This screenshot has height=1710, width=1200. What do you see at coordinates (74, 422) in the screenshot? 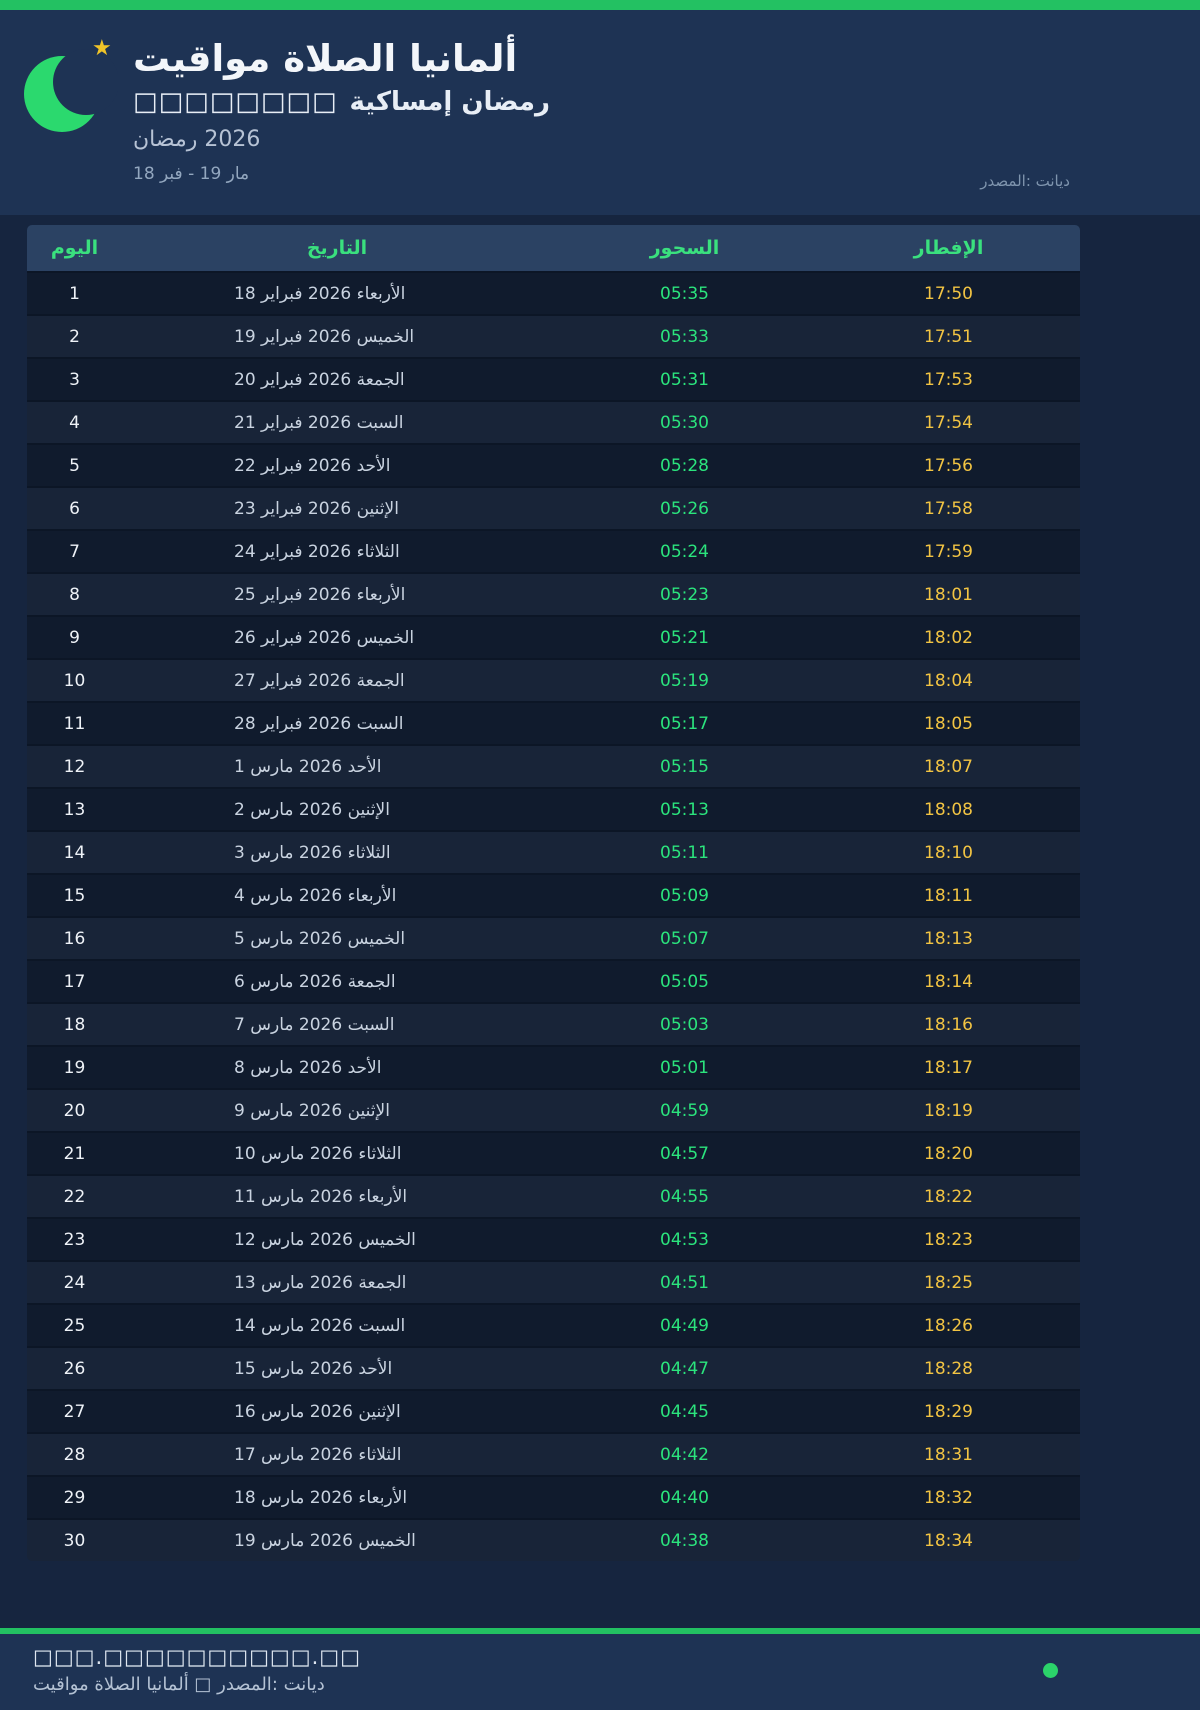
I see `cell-day: 4` at bounding box center [74, 422].